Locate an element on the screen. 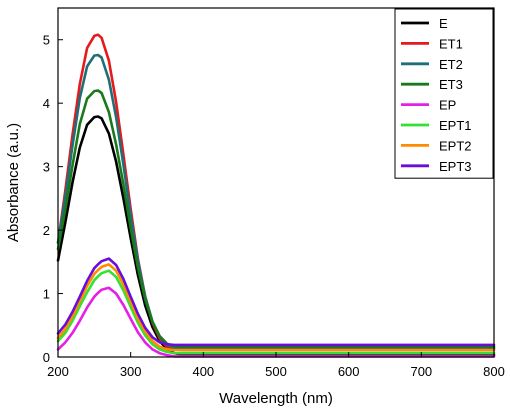 Image resolution: width=510 pixels, height=413 pixels. x-tick-label: 700 is located at coordinates (421, 371).